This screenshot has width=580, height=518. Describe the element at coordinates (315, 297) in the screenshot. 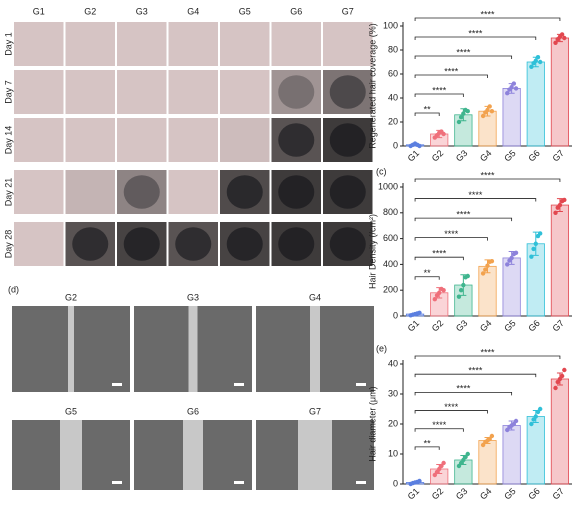

I see `sem-label: G4` at that location.